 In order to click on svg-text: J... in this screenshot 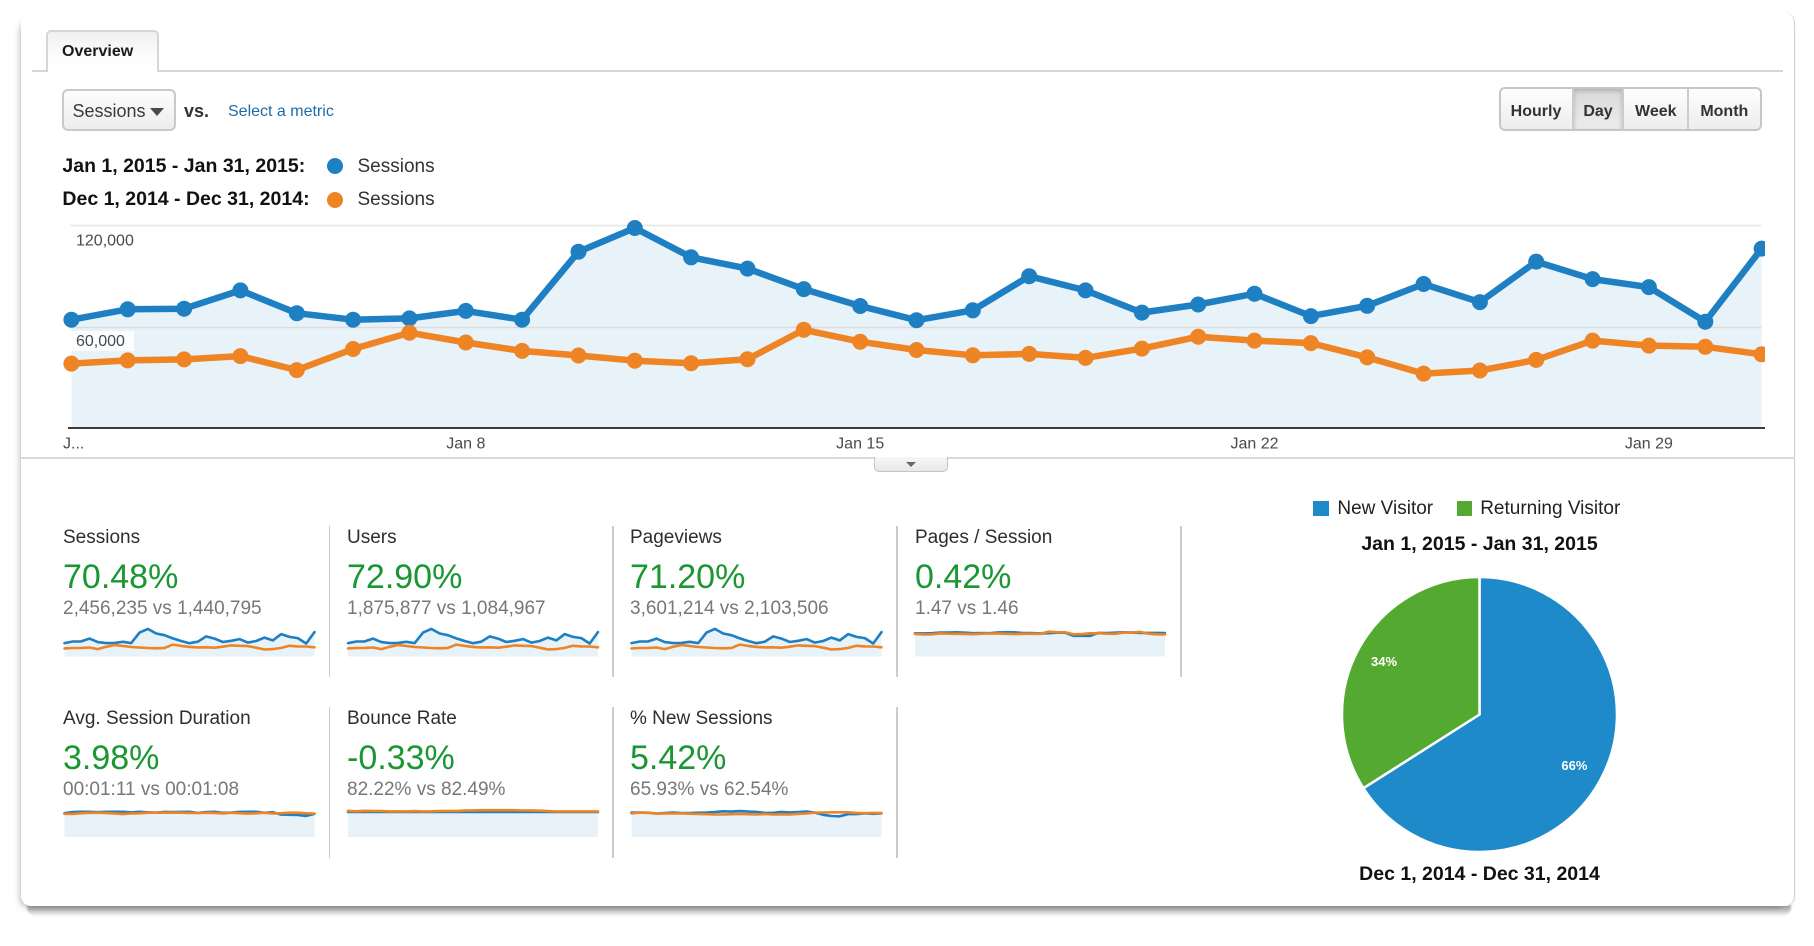, I will do `click(73, 444)`.